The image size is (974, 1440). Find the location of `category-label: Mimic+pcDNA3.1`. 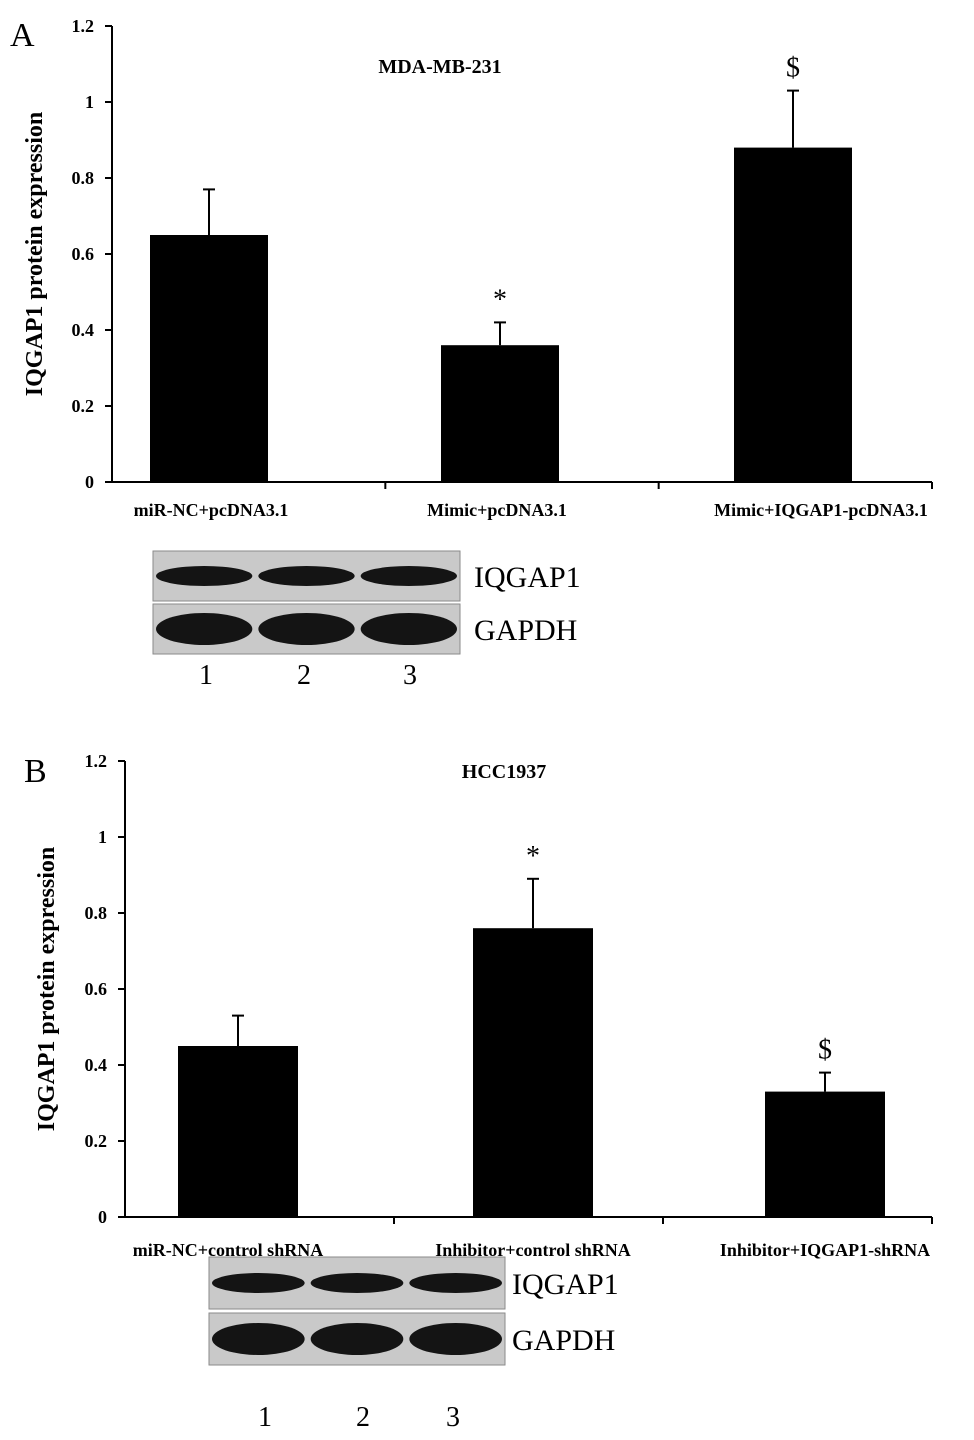

category-label: Mimic+pcDNA3.1 is located at coordinates (497, 510).